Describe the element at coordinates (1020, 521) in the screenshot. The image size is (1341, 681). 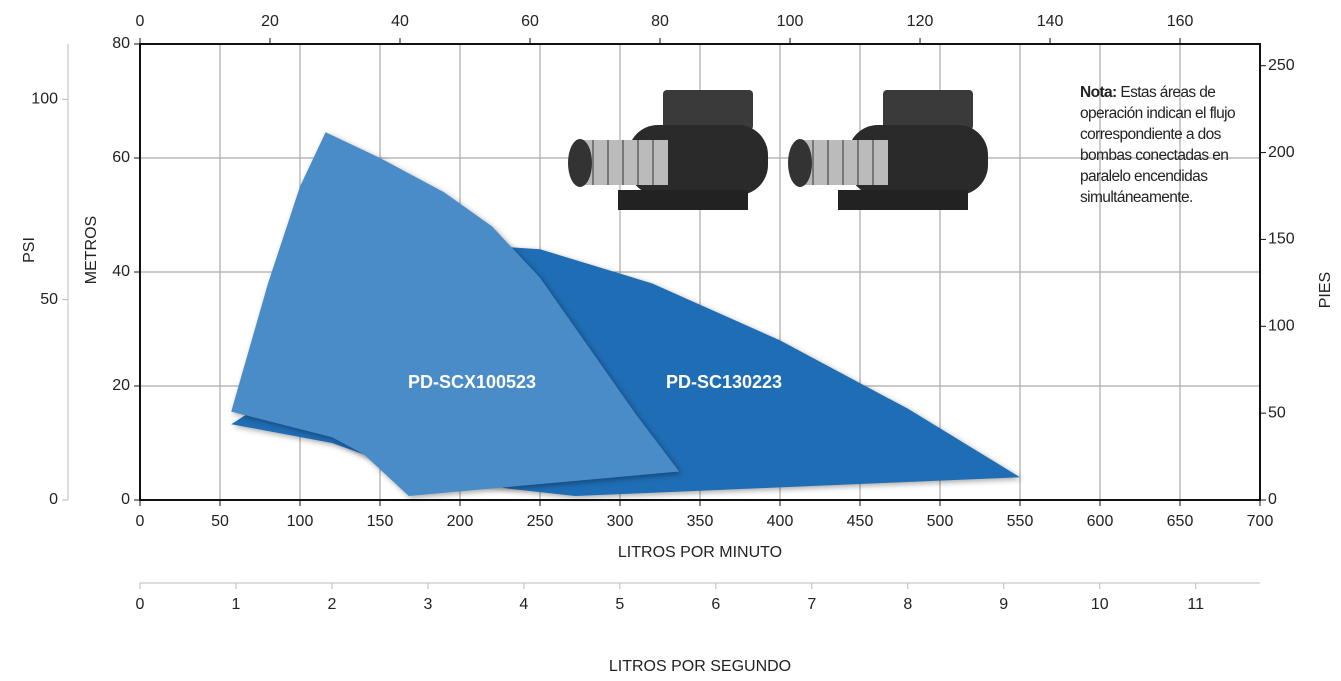
I see `x-tick-label: 550` at that location.